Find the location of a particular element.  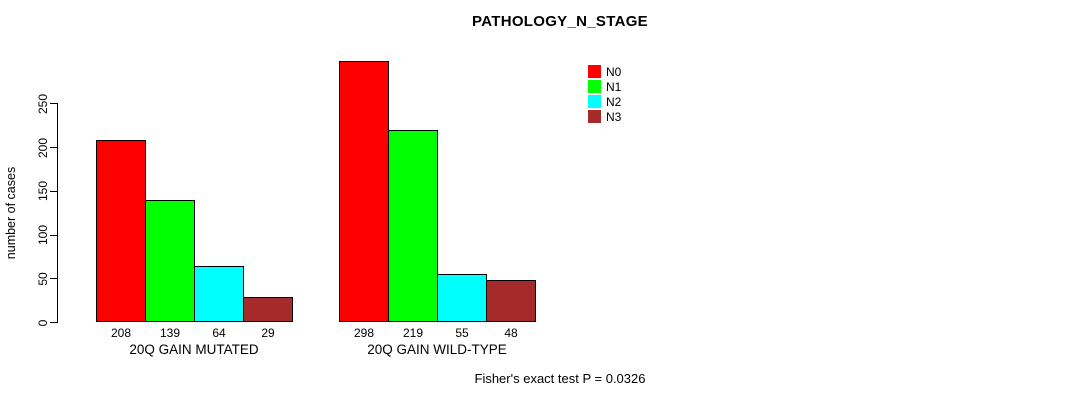

legend-swatch-n0 is located at coordinates (594, 71).